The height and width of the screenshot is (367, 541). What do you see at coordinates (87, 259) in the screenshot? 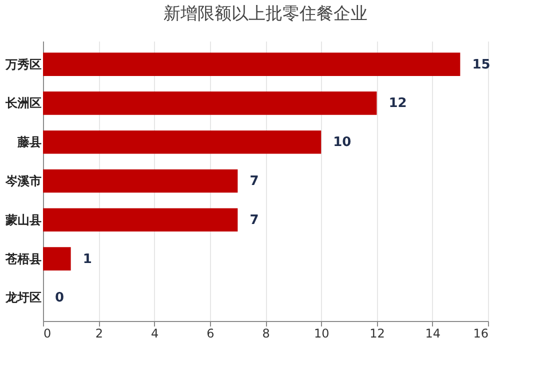
I see `data-label: 1` at bounding box center [87, 259].